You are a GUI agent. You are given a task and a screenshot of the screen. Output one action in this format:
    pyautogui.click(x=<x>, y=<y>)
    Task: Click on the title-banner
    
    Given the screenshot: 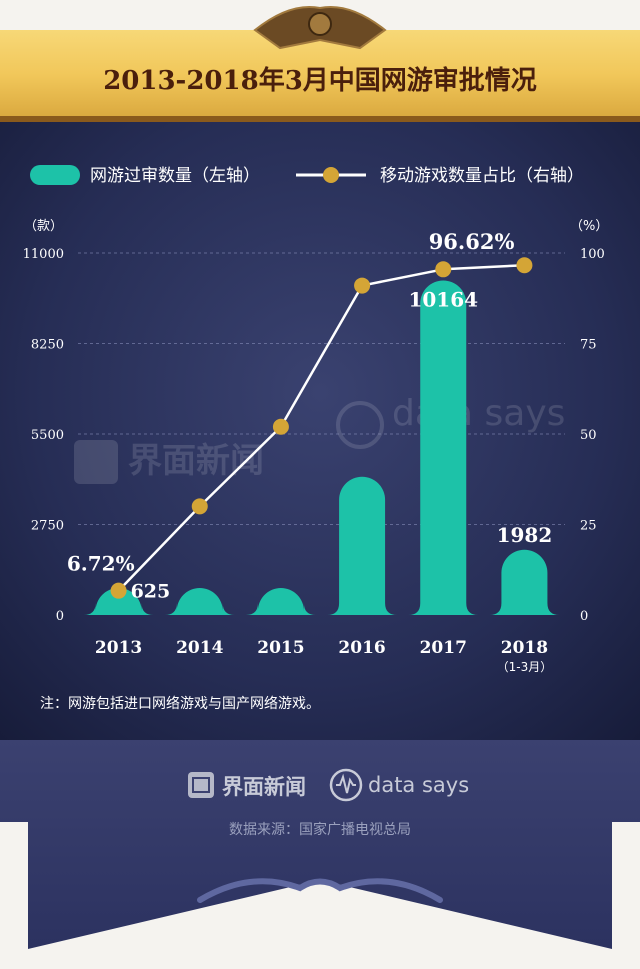 What is the action you would take?
    pyautogui.click(x=320, y=75)
    